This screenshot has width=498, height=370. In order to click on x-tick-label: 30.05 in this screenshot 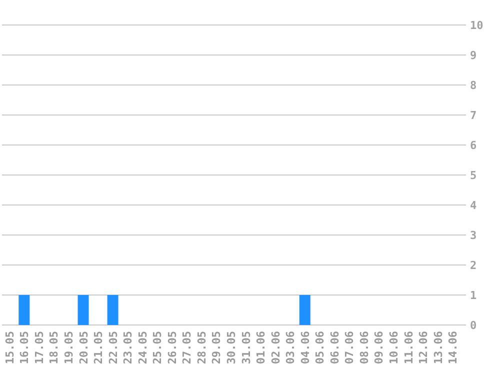, I will do `click(231, 347)`.